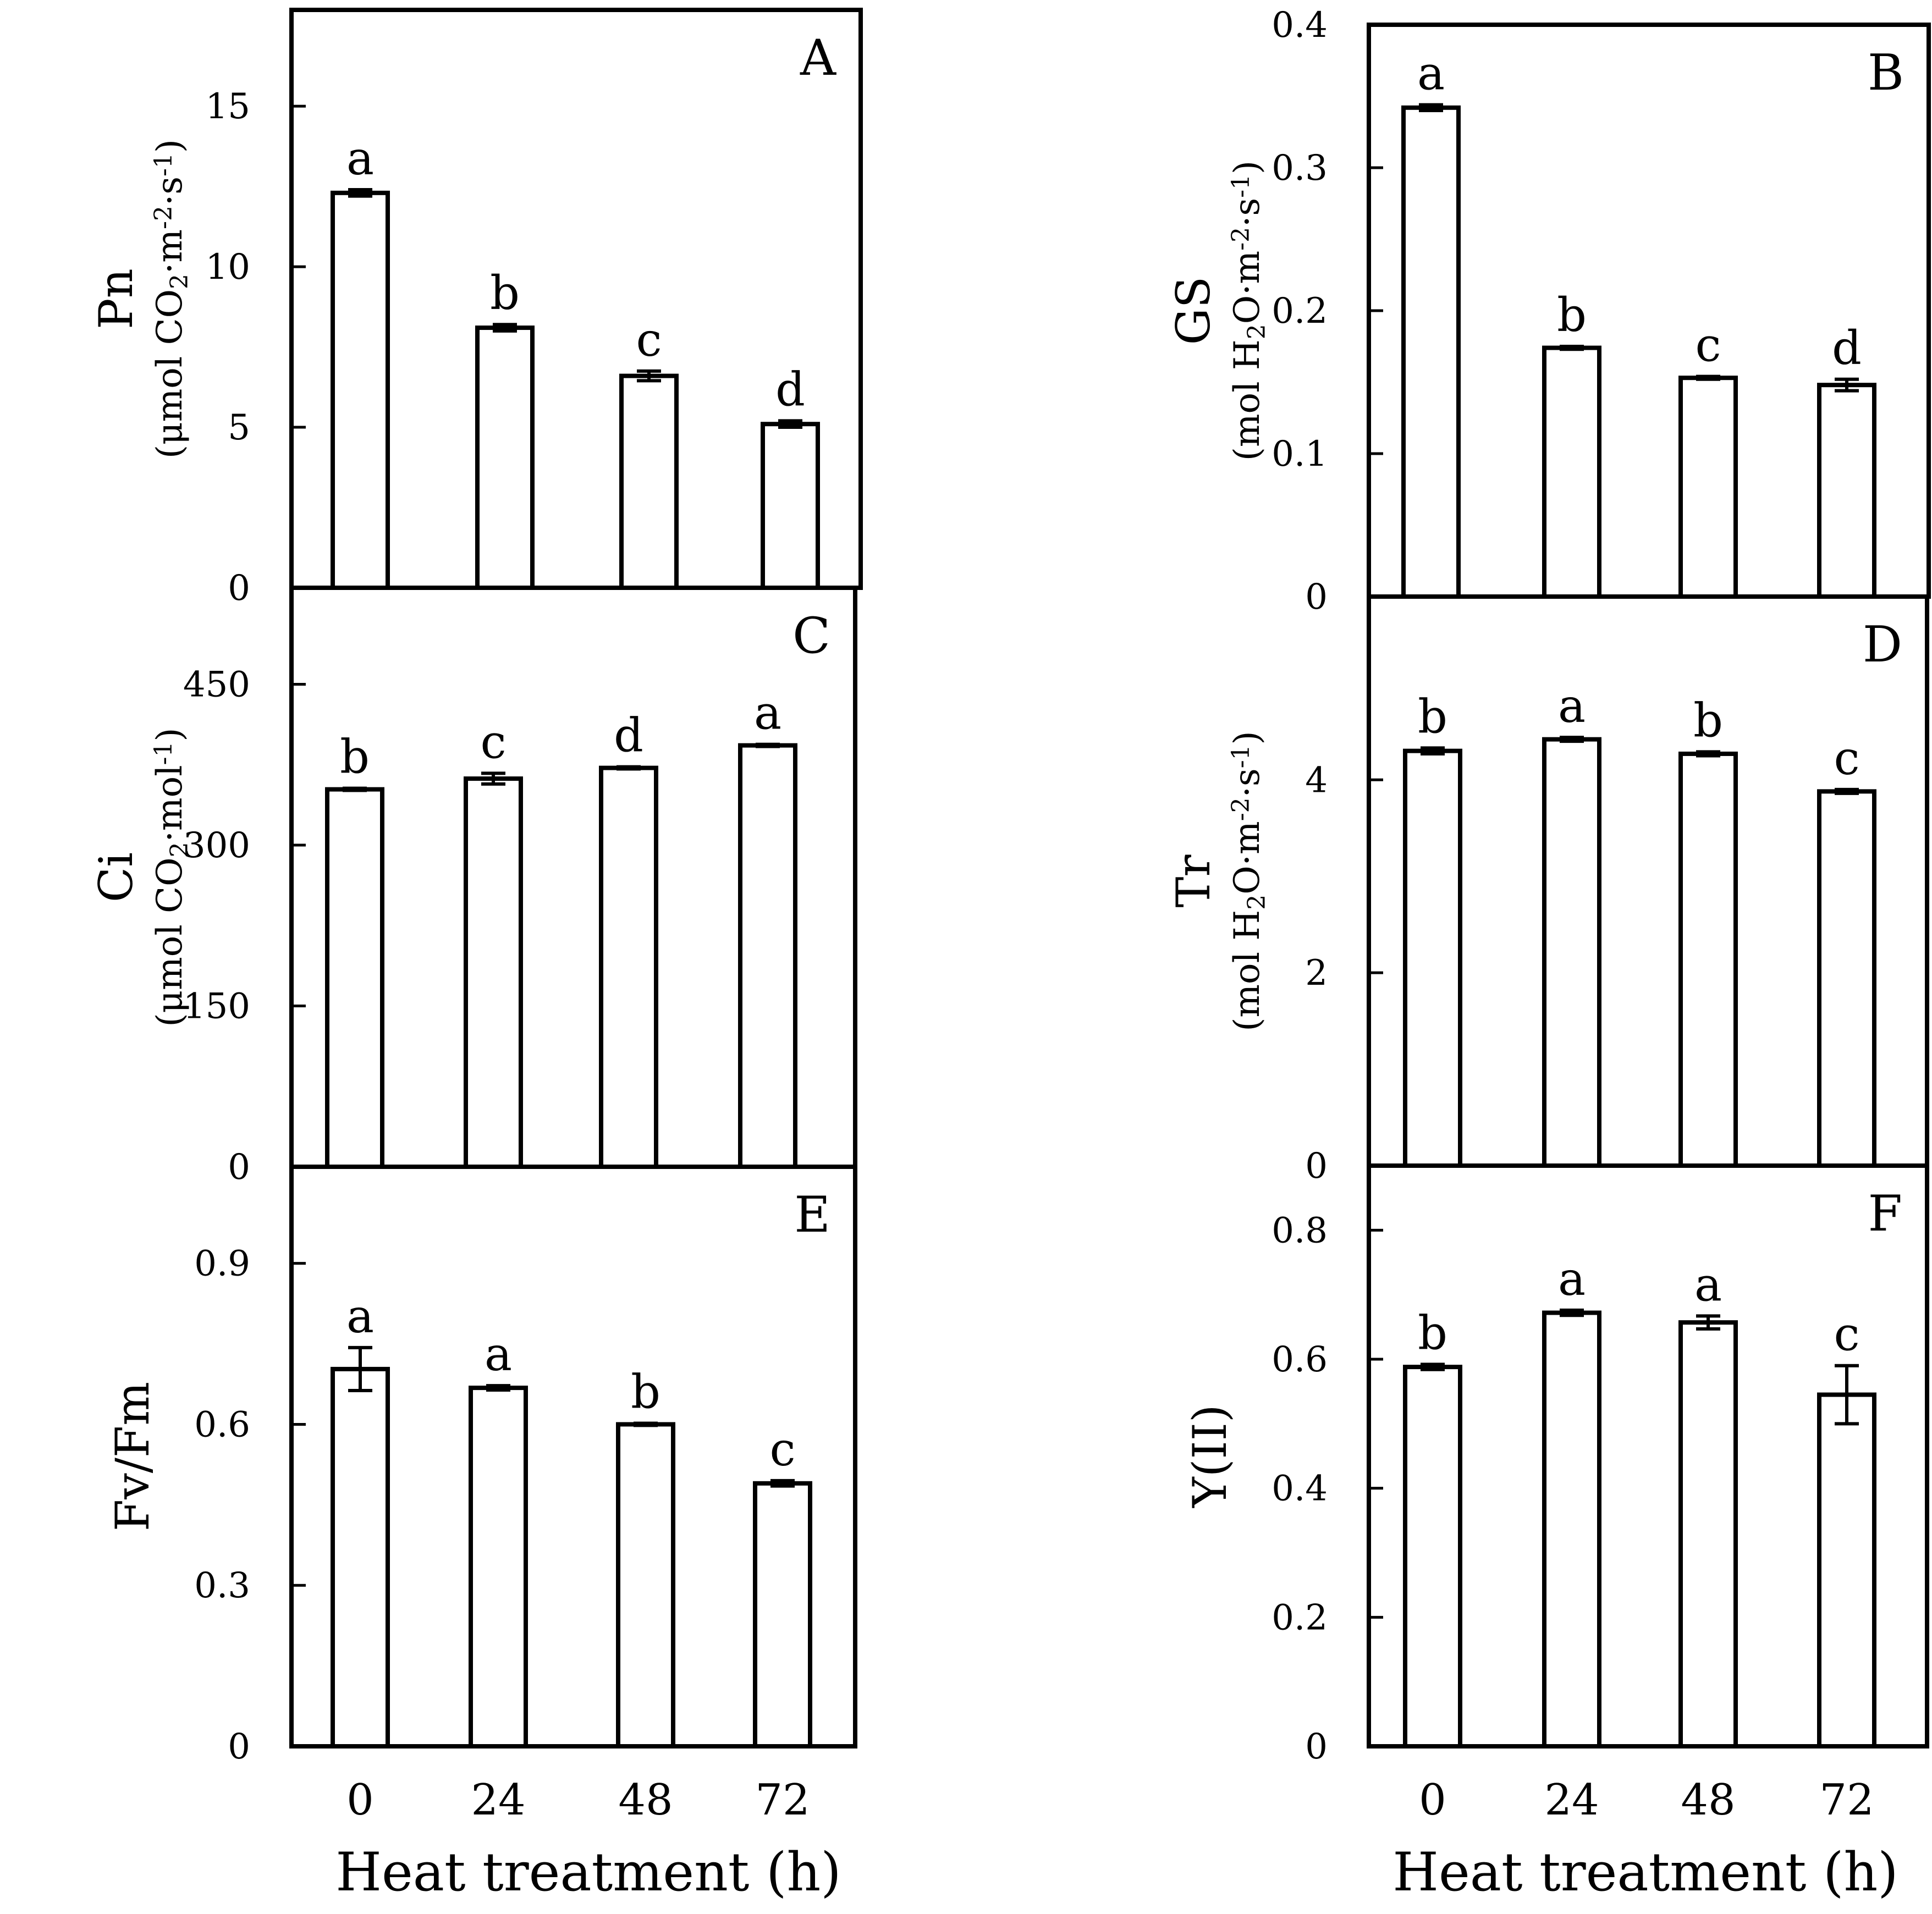 Image resolution: width=1932 pixels, height=1914 pixels. Describe the element at coordinates (1882, 645) in the screenshot. I see `panel-d-letter: D` at that location.